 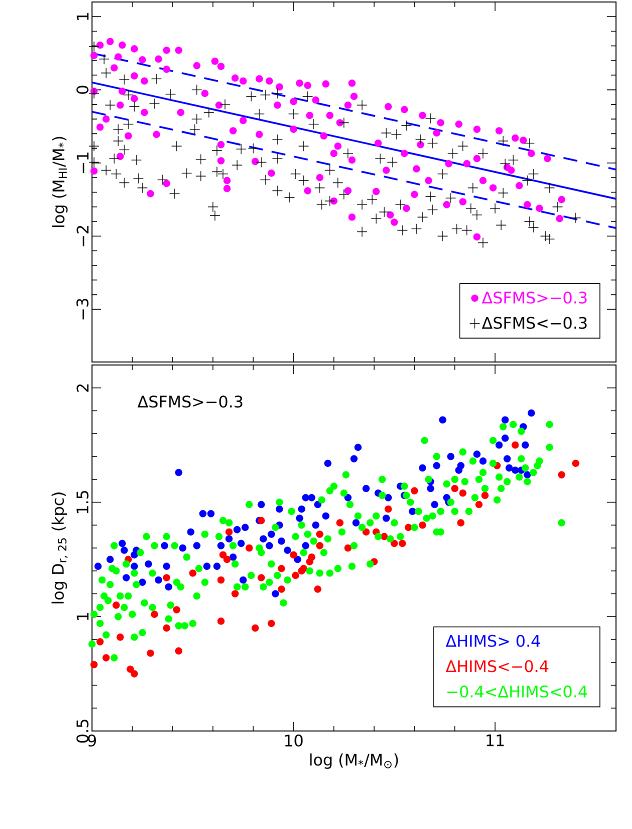 What do you see at coordinates (534, 322) in the screenshot?
I see `legend-label: ΔSFMS<−0.3` at bounding box center [534, 322].